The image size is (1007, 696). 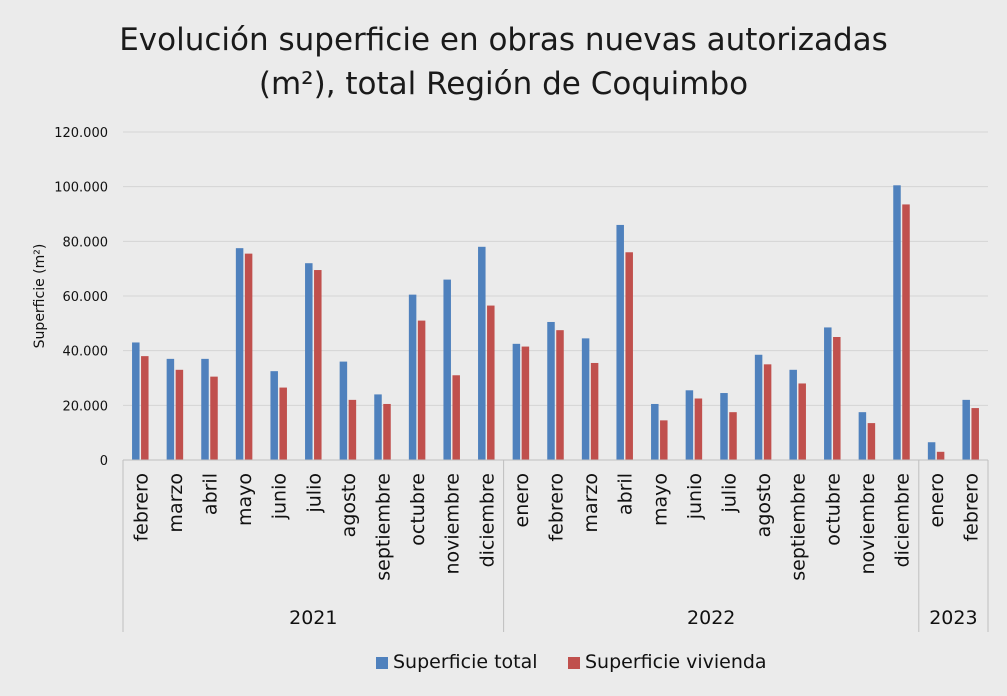 I want to click on y-axis-label: Superficie (m²), so click(x=40, y=296).